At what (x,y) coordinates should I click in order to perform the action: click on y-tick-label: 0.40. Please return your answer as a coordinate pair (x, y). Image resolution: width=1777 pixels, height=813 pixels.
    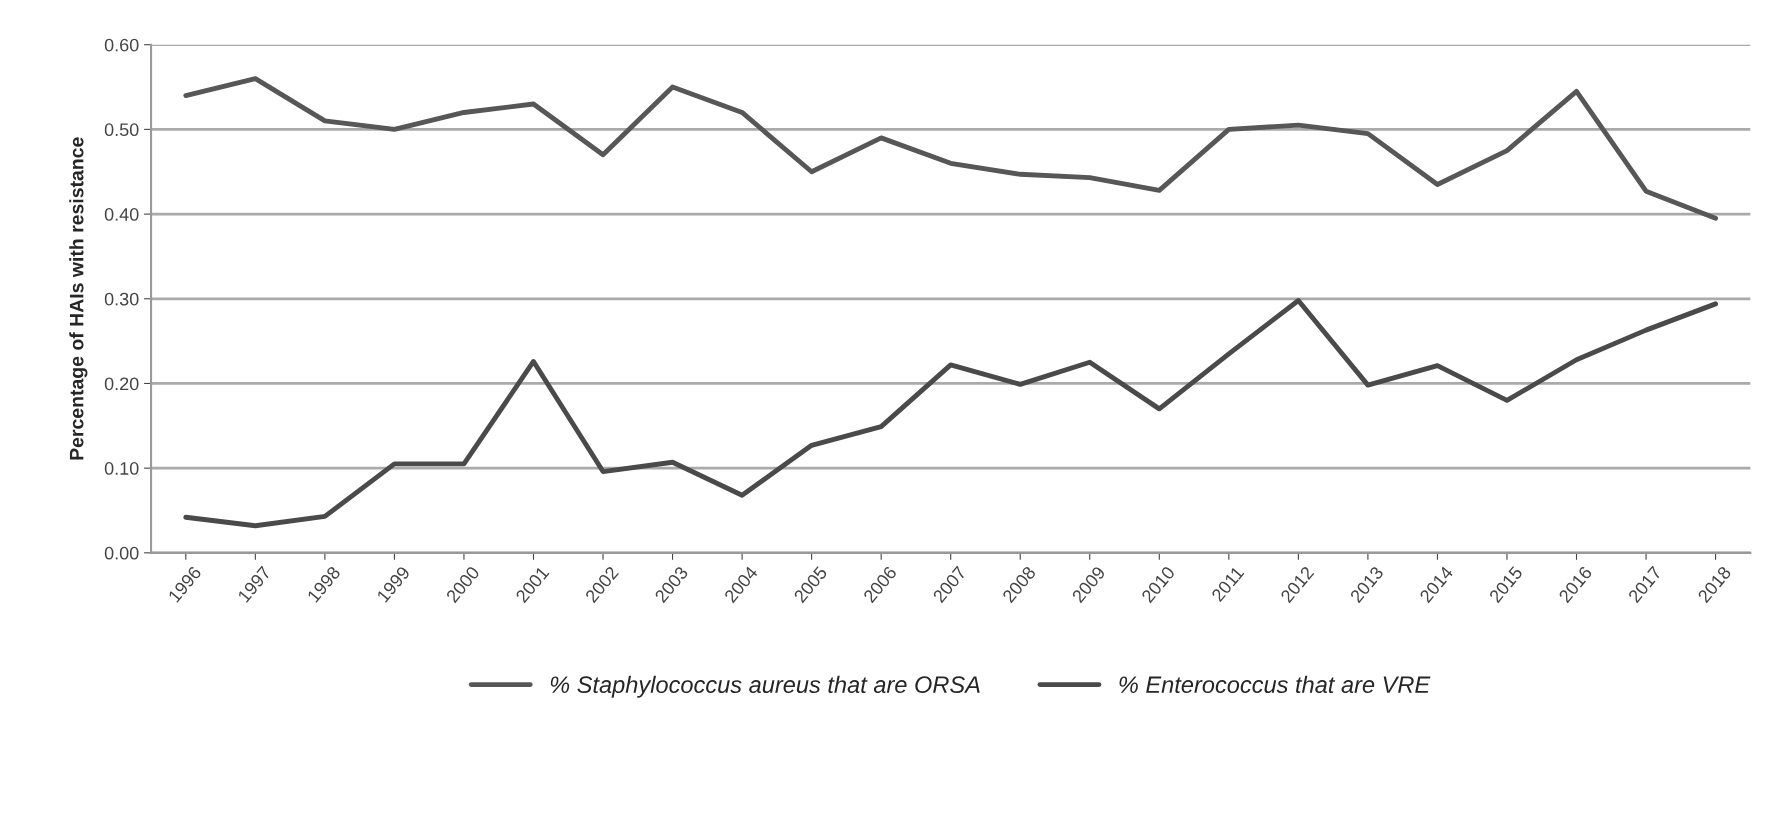
    Looking at the image, I should click on (121, 214).